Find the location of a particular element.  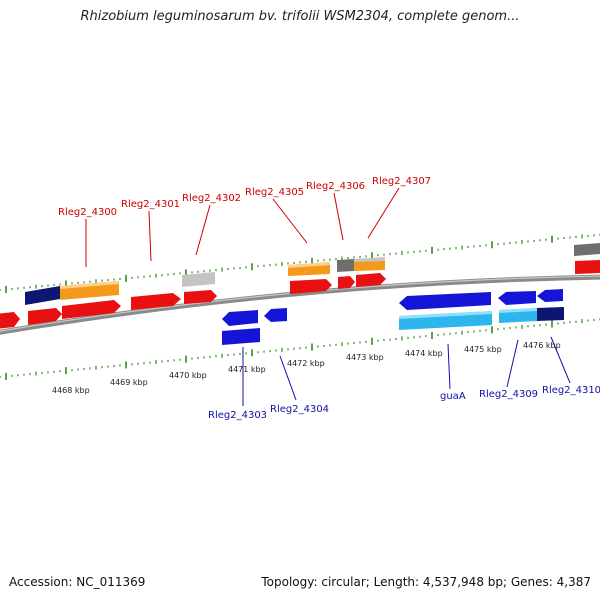

scale-tick-label: 4469 kbp is located at coordinates (129, 382).